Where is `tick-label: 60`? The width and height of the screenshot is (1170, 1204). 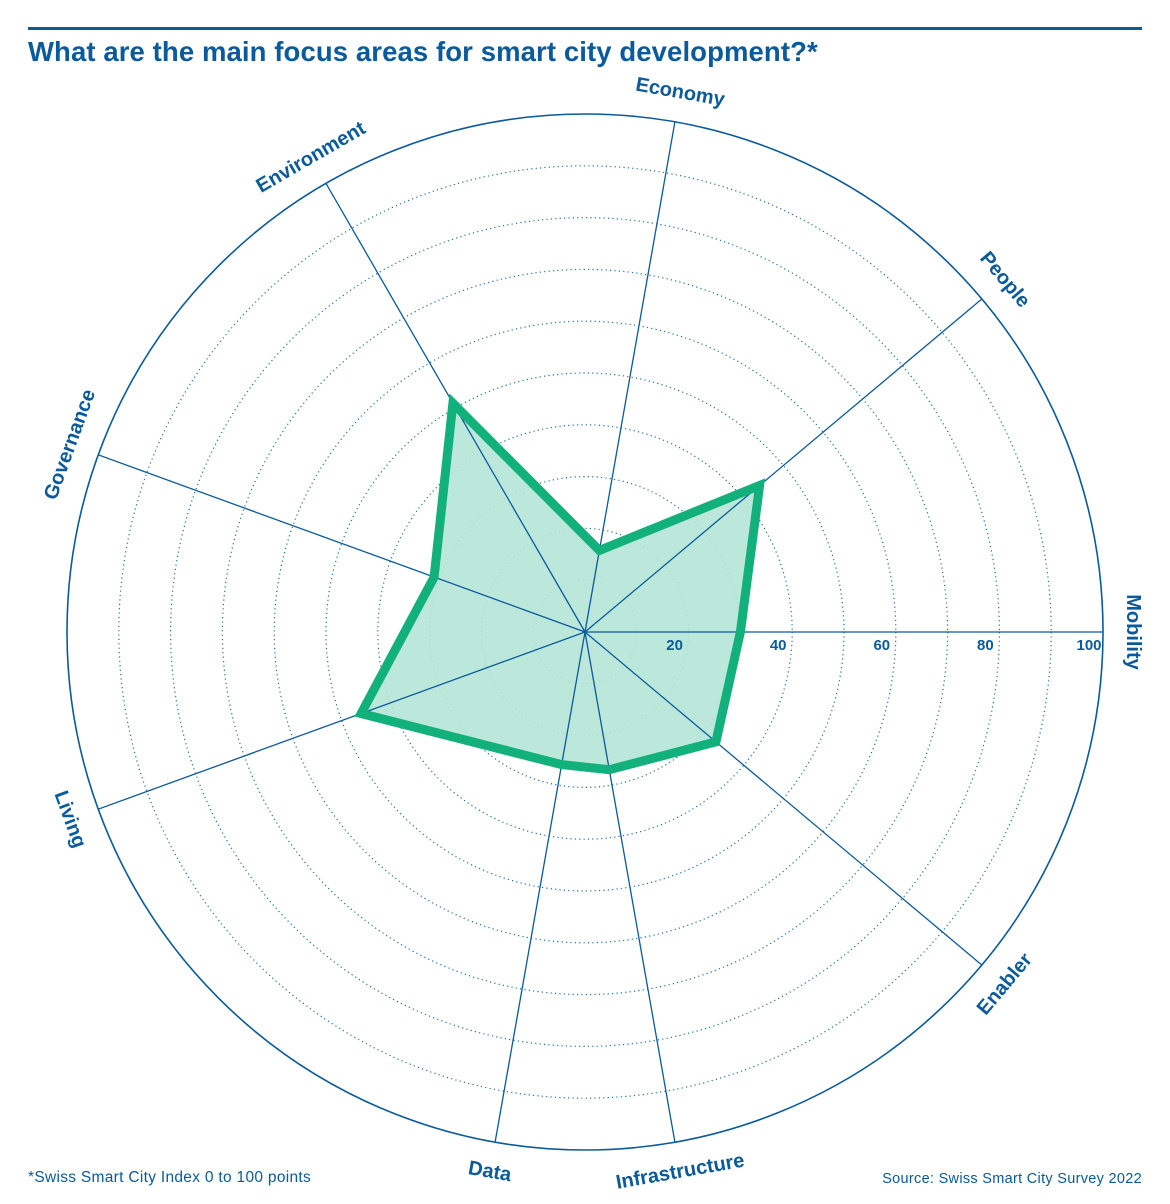
tick-label: 60 is located at coordinates (881, 645).